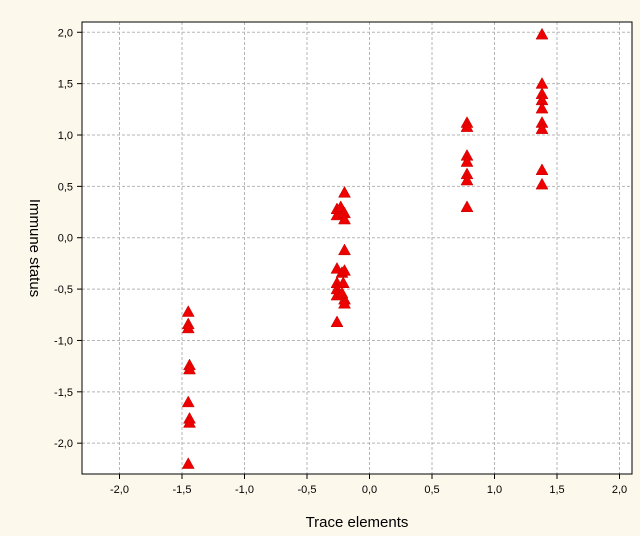  What do you see at coordinates (556, 490) in the screenshot?
I see `x-tick-label: 1,5` at bounding box center [556, 490].